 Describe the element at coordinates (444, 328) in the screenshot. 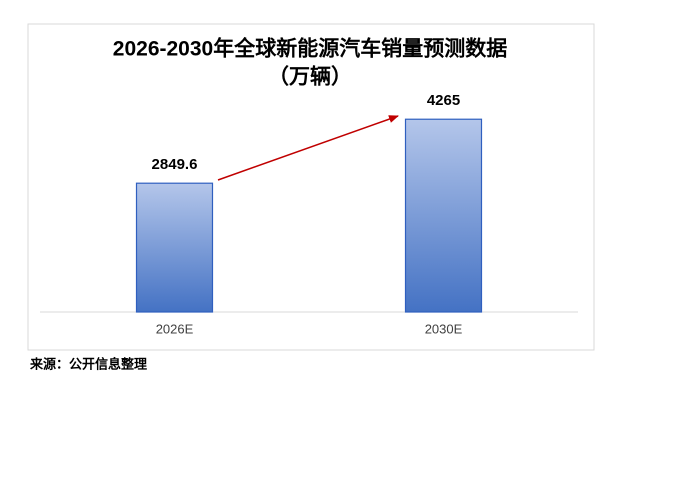

I see `x-tick-label: 2030E` at that location.